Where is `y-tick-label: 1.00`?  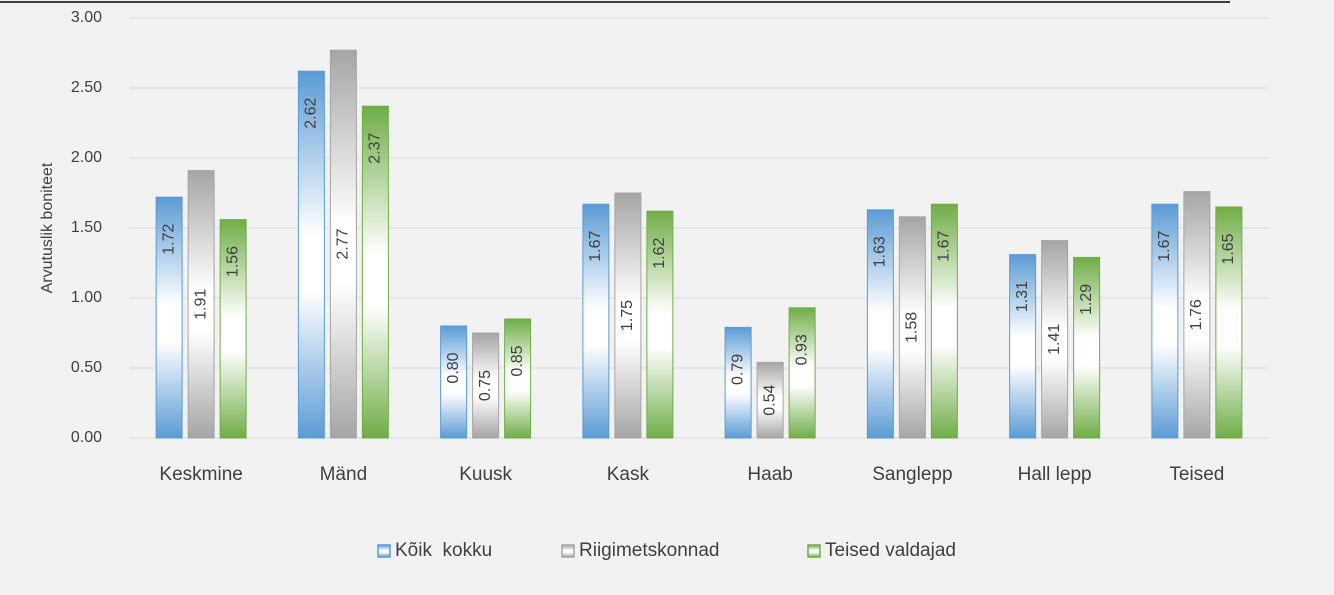 y-tick-label: 1.00 is located at coordinates (86, 297).